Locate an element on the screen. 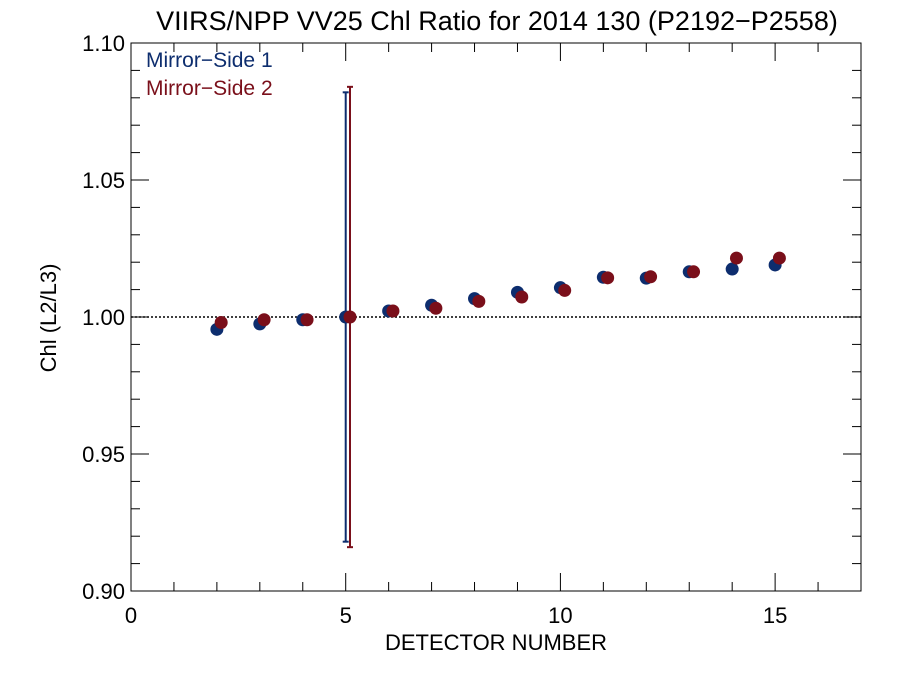 The image size is (900, 675). y-tick-label: 0.90 is located at coordinates (103, 591).